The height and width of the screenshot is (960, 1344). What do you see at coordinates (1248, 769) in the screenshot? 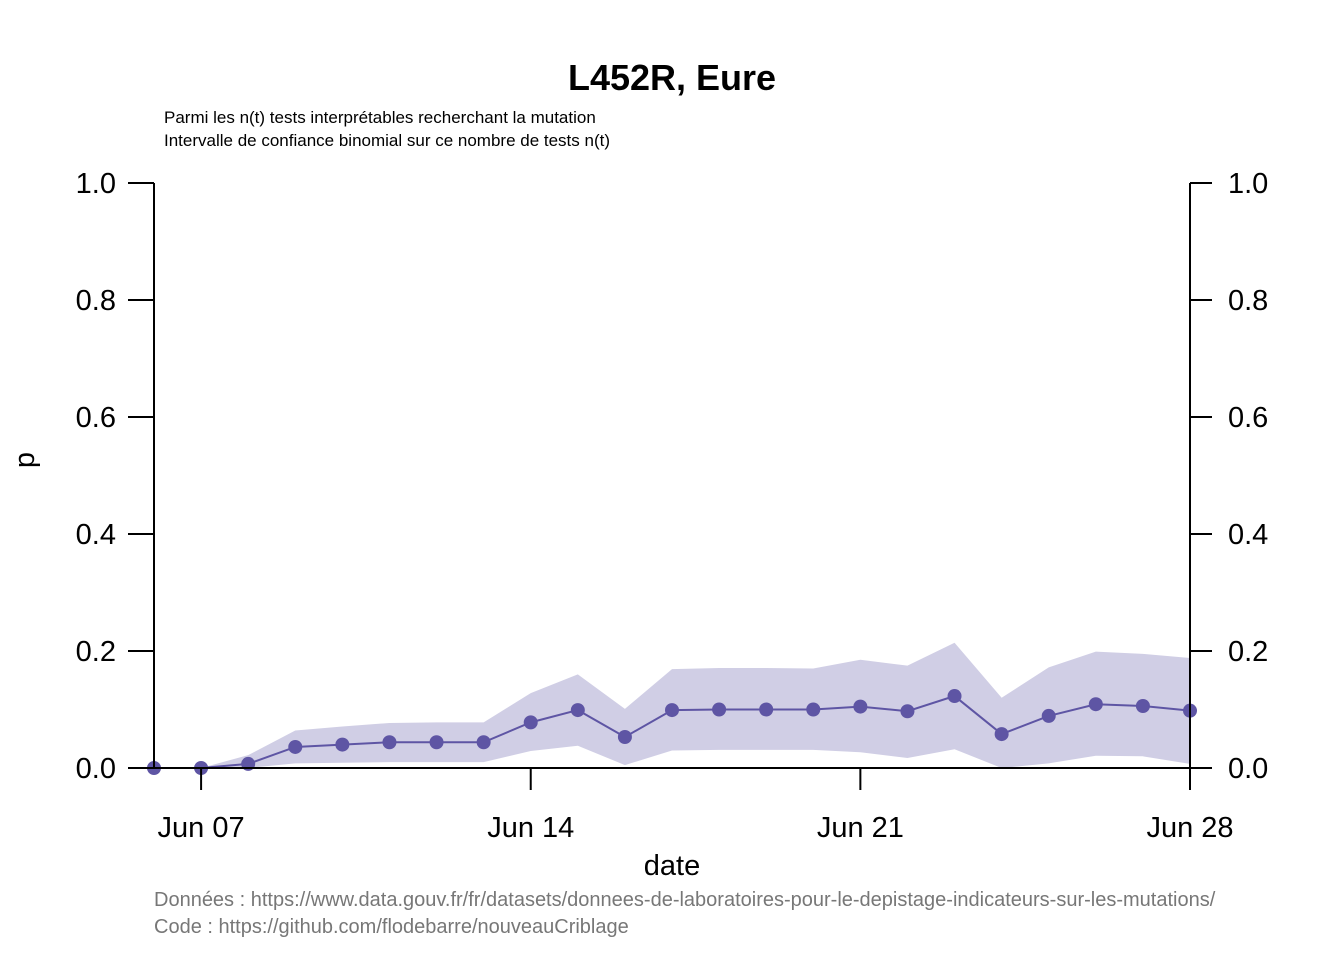
I see `y-tick-label-right: 0.0` at bounding box center [1248, 769].